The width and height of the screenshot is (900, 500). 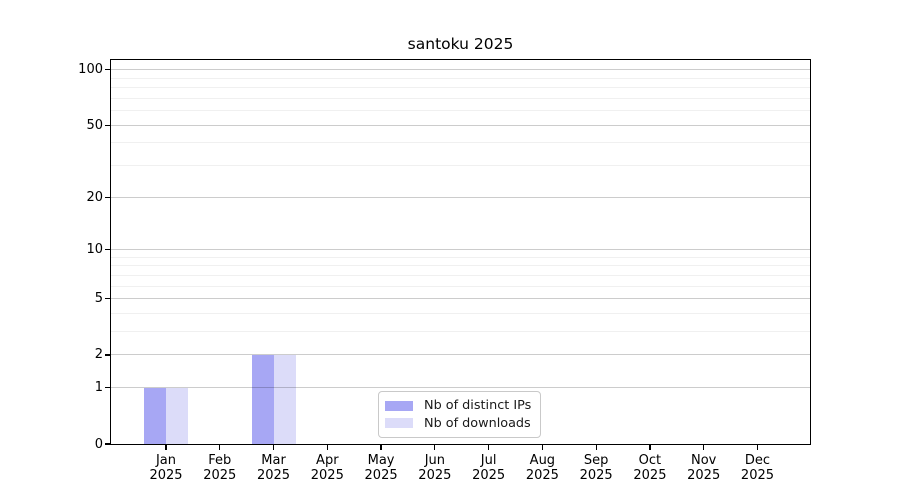 I want to click on legend-item: Nb of downloads, so click(x=458, y=424).